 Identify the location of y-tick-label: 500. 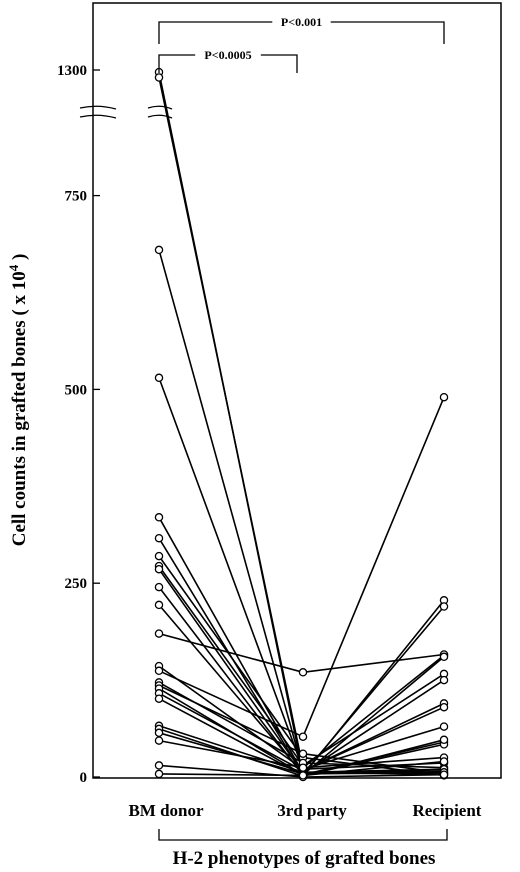
(76, 390).